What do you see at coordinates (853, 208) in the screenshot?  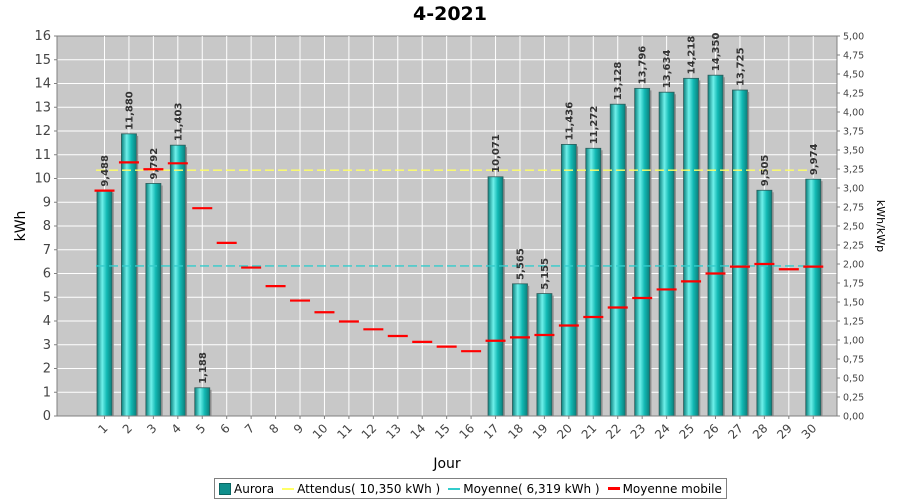 I see `y2-tick-label: 2,75` at bounding box center [853, 208].